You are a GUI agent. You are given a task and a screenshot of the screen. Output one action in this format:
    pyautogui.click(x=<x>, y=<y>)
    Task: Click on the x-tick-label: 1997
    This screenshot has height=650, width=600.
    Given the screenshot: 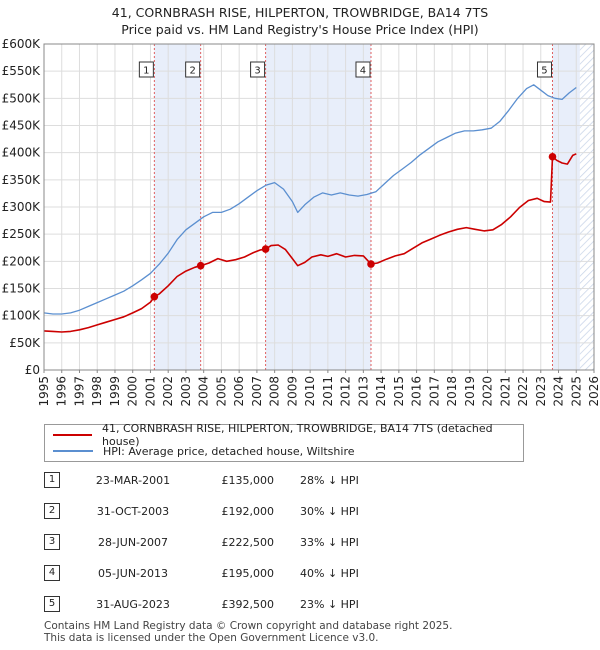 What is the action you would take?
    pyautogui.click(x=79, y=391)
    